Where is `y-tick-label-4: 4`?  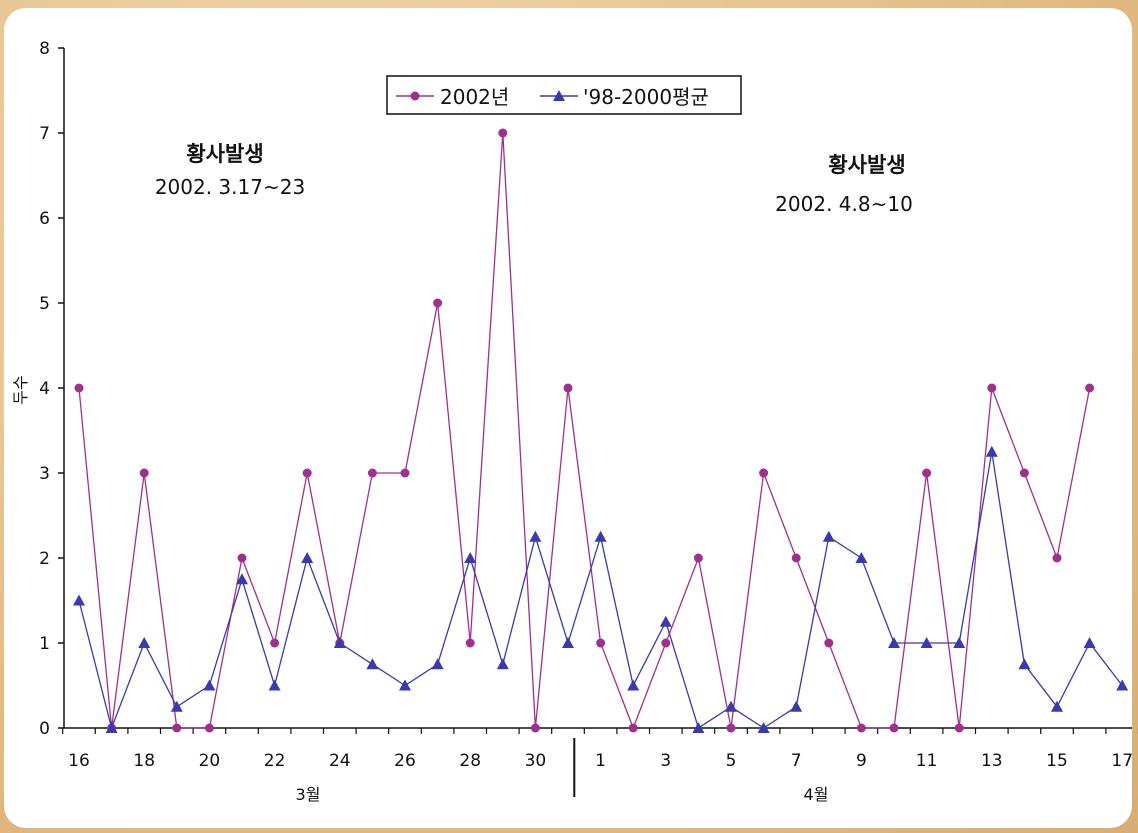 y-tick-label-4: 4 is located at coordinates (44, 389).